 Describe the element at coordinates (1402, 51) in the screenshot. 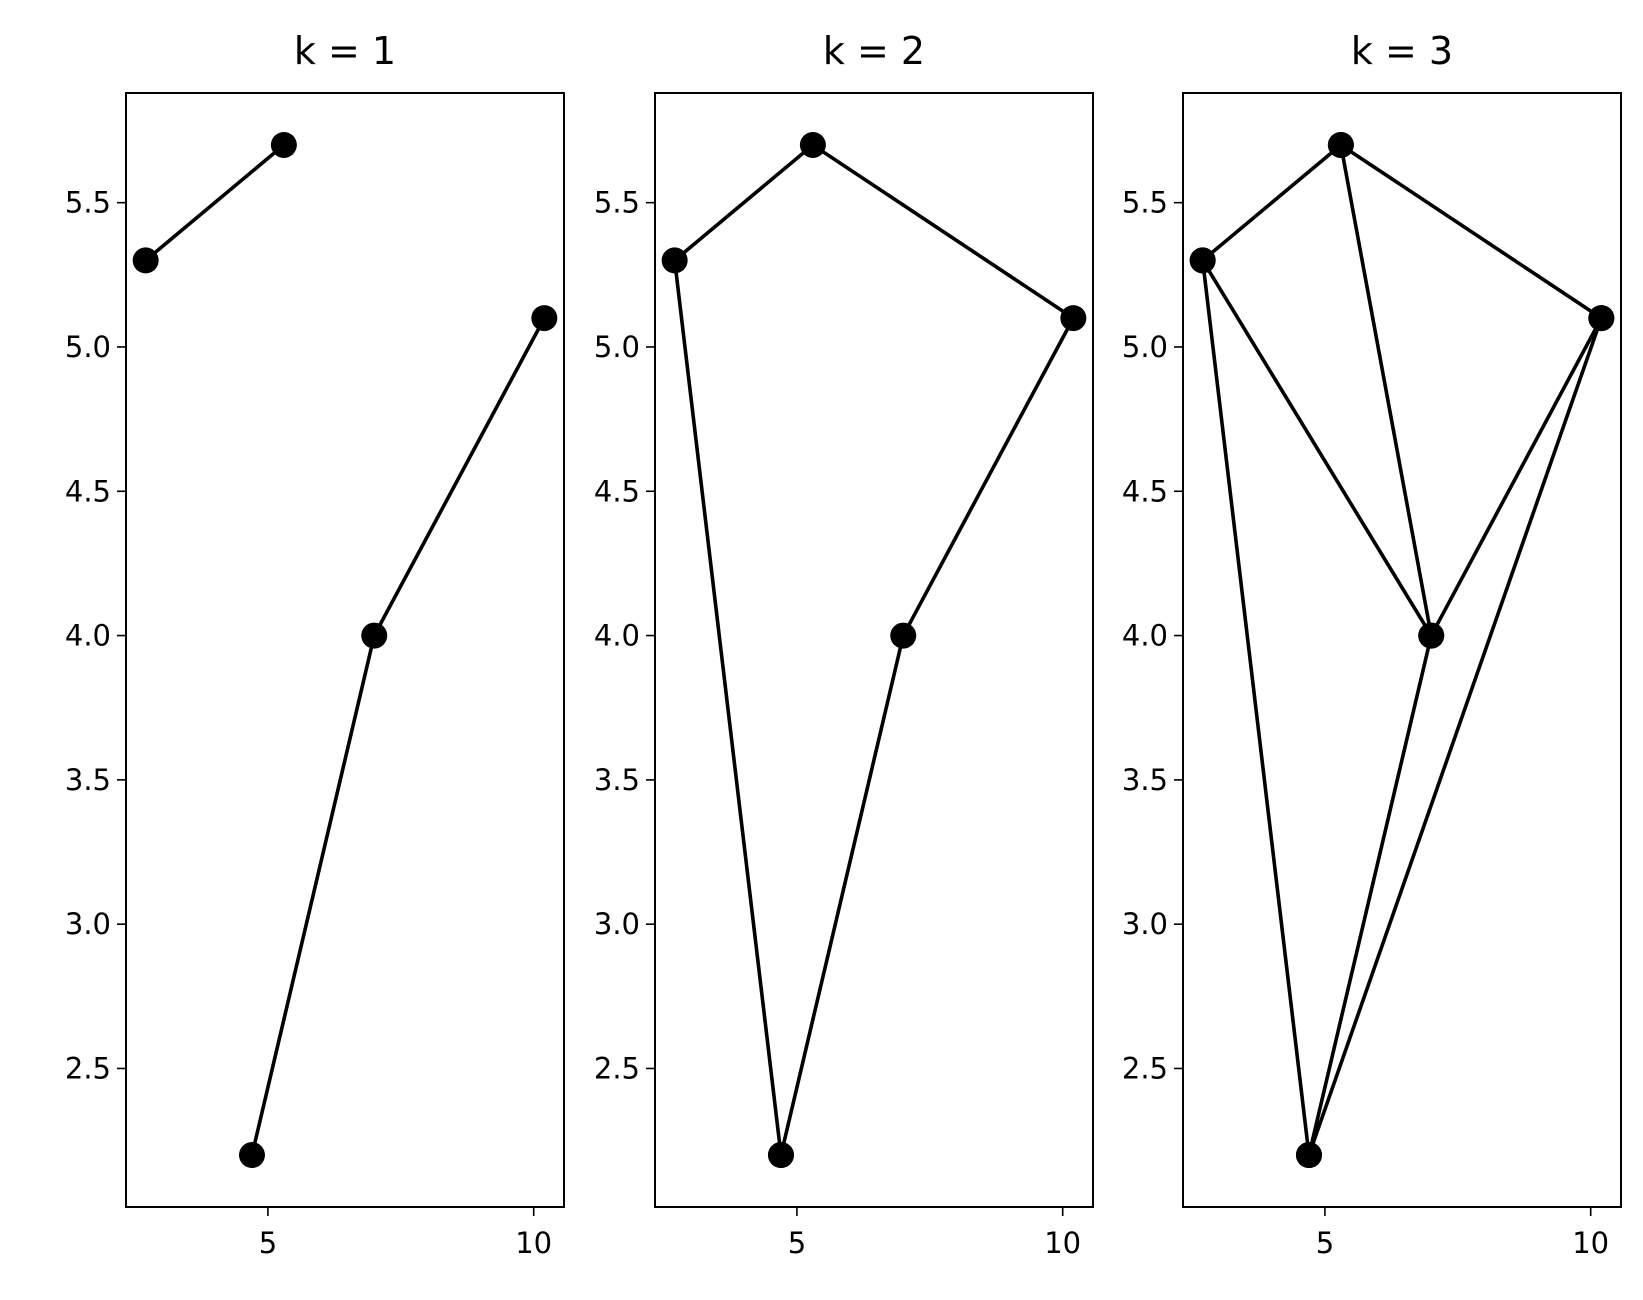

I see `subplot-title: k = 3` at that location.